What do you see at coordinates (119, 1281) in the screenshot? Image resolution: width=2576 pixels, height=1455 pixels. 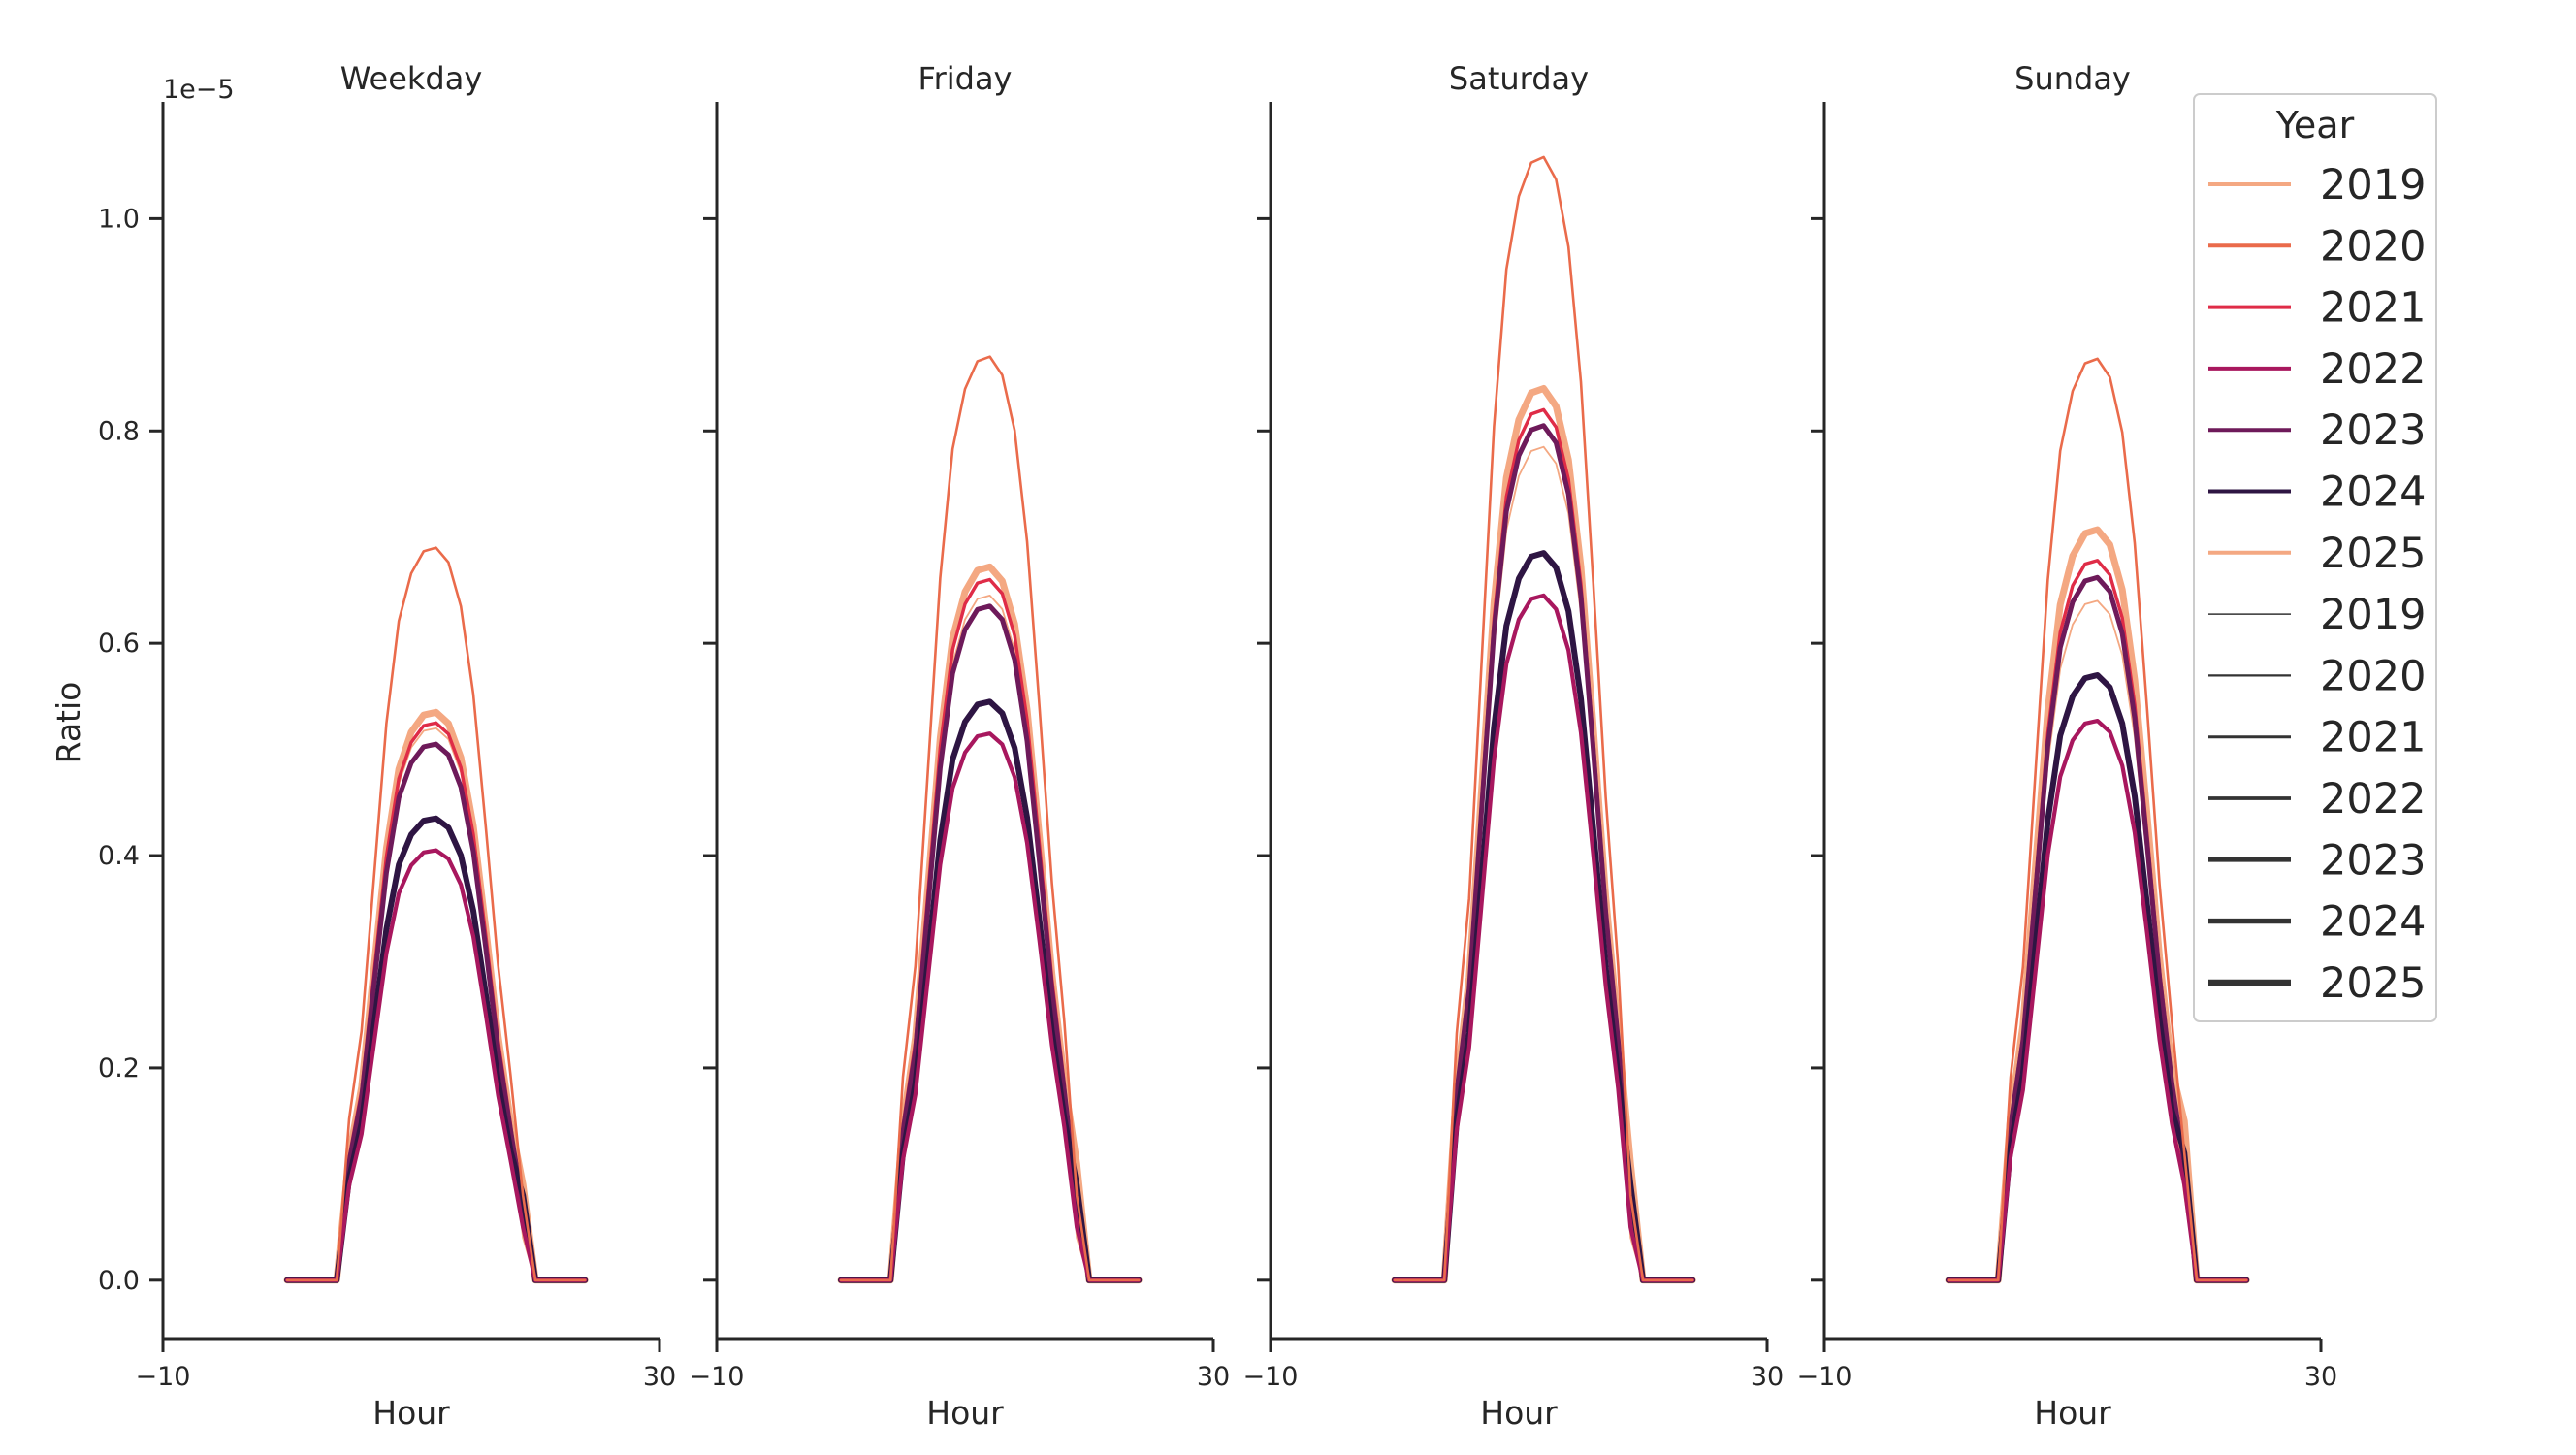 I see `y-tick-label: 0.0` at bounding box center [119, 1281].